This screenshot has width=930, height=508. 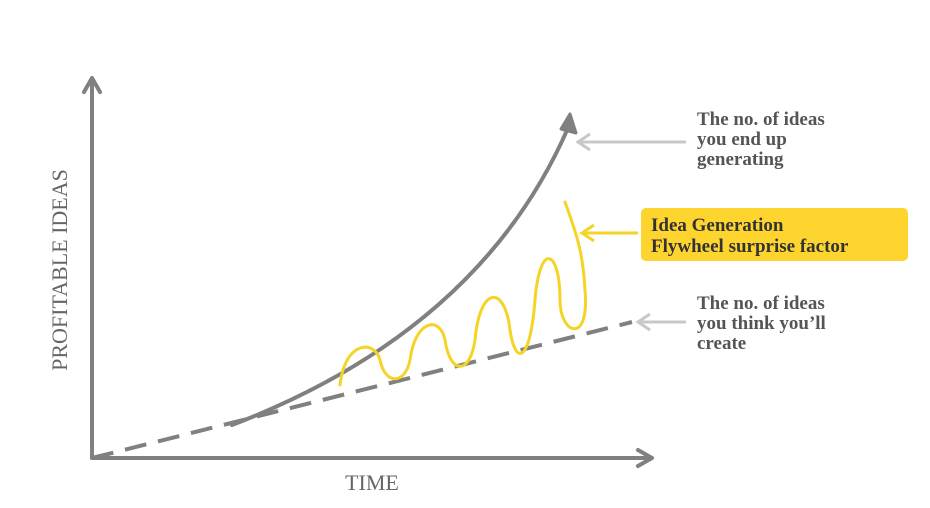 What do you see at coordinates (463, 293) in the screenshot?
I see `surprise-squiggle` at bounding box center [463, 293].